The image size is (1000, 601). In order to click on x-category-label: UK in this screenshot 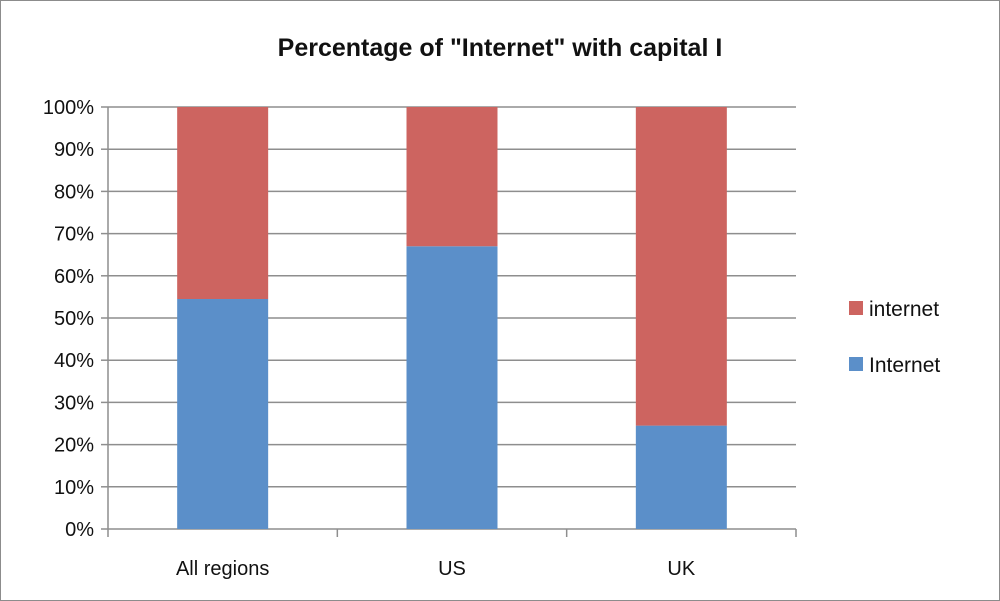, I will do `click(681, 569)`.